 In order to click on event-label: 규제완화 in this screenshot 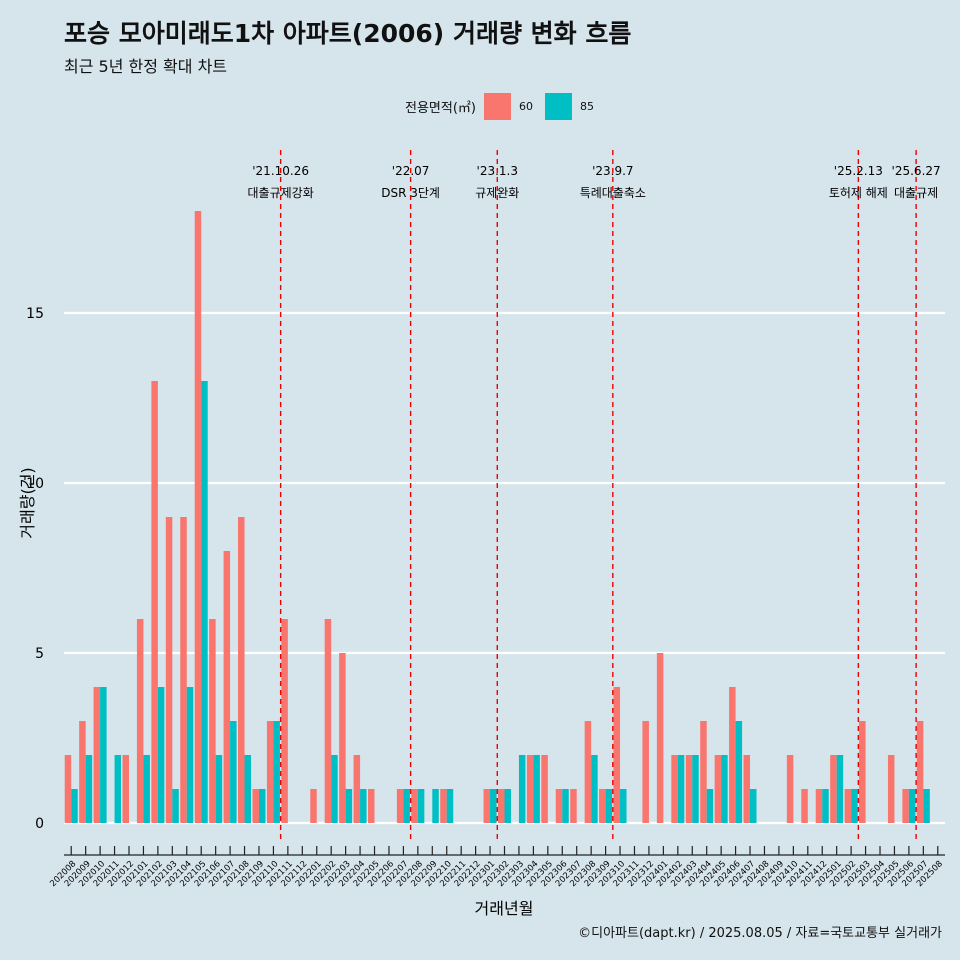, I will do `click(497, 193)`.